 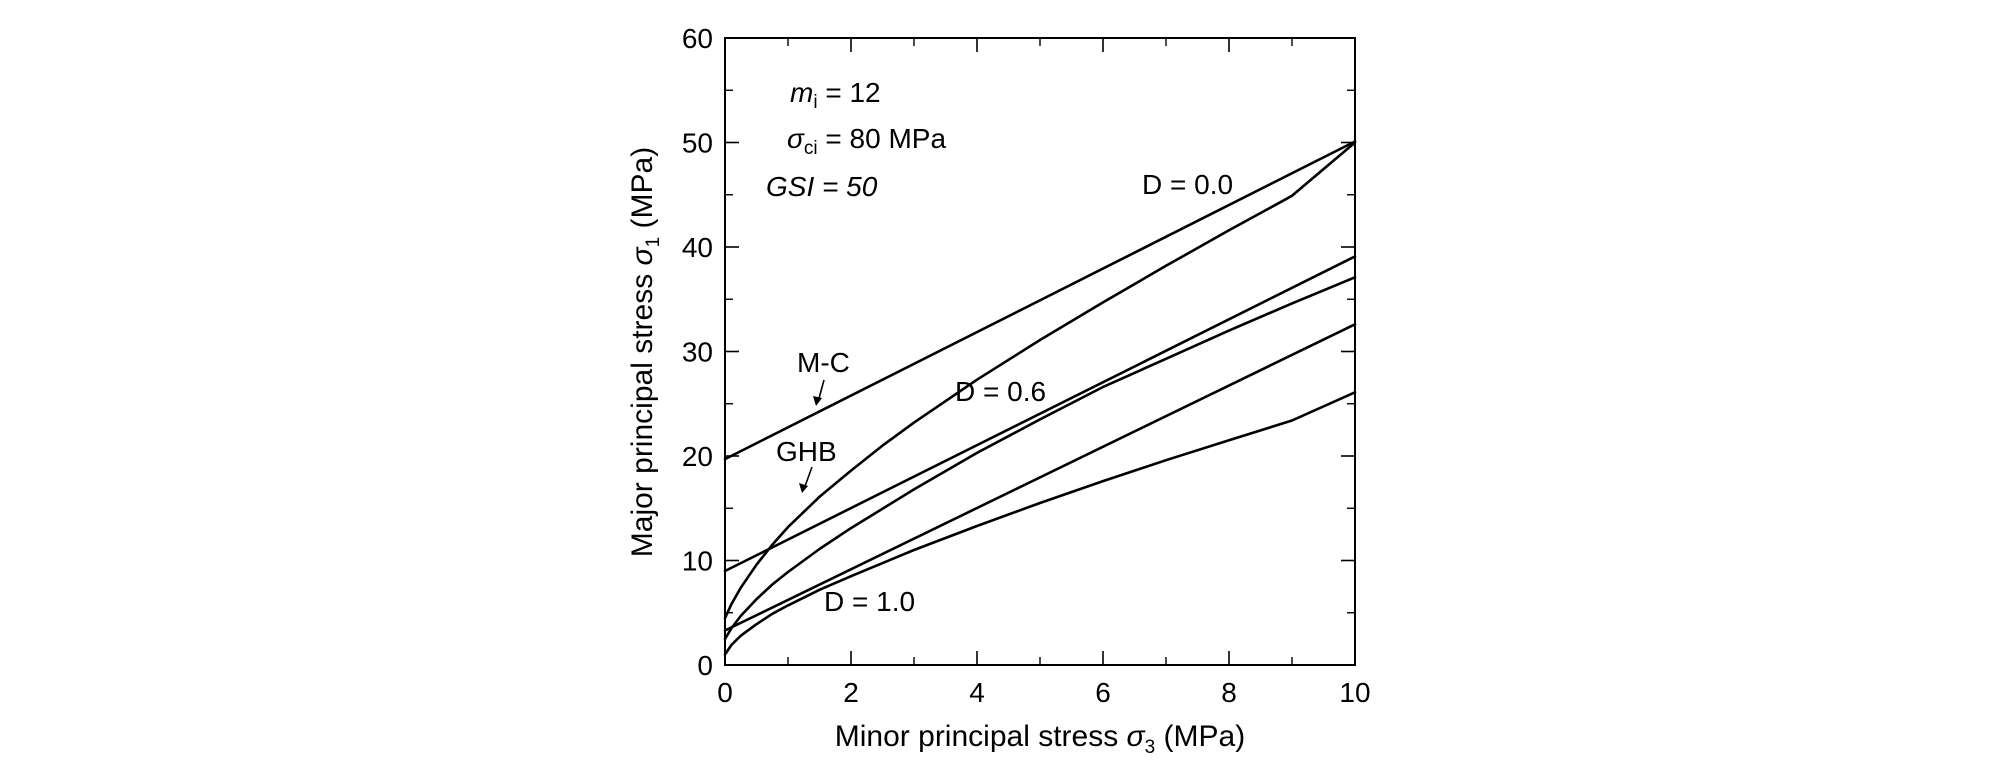 I want to click on x-axis-title: Minor principal stress σ3 (MPa), so click(x=1040, y=739).